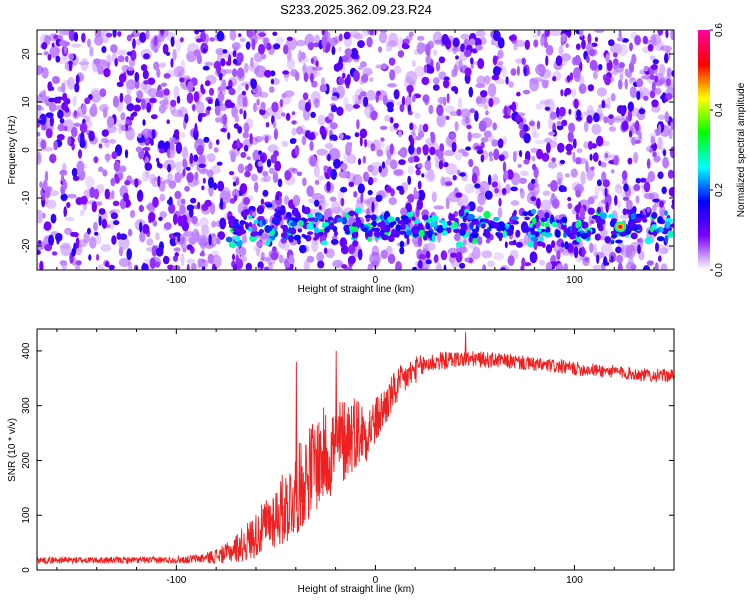  Describe the element at coordinates (355, 229) in the screenshot. I see `signal-peak` at that location.